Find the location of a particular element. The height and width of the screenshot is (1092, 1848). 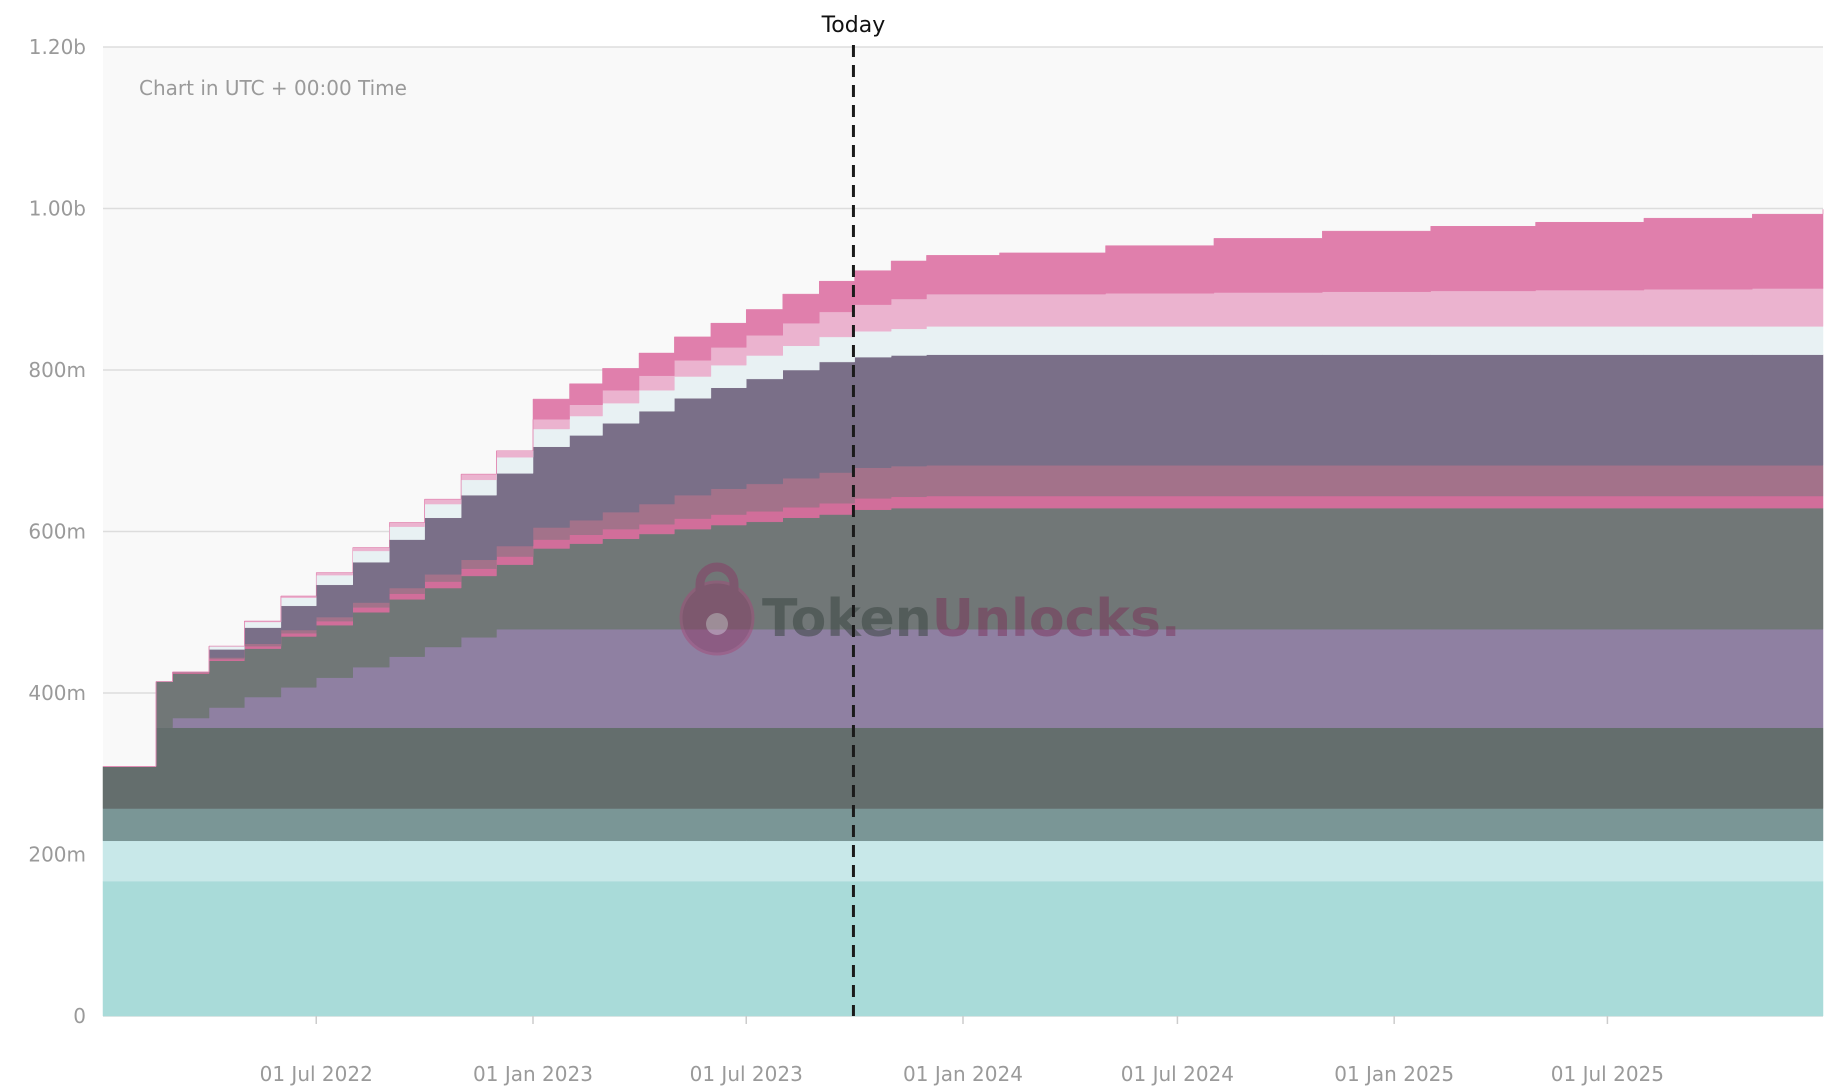

watermark-lock-icon is located at coordinates (717, 609).